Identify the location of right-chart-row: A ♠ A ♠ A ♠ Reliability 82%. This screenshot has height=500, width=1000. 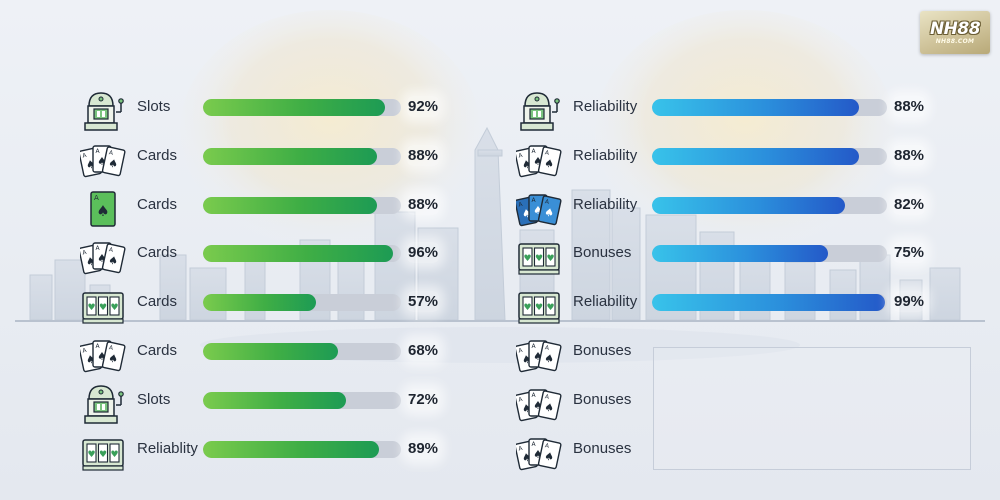
(736, 206).